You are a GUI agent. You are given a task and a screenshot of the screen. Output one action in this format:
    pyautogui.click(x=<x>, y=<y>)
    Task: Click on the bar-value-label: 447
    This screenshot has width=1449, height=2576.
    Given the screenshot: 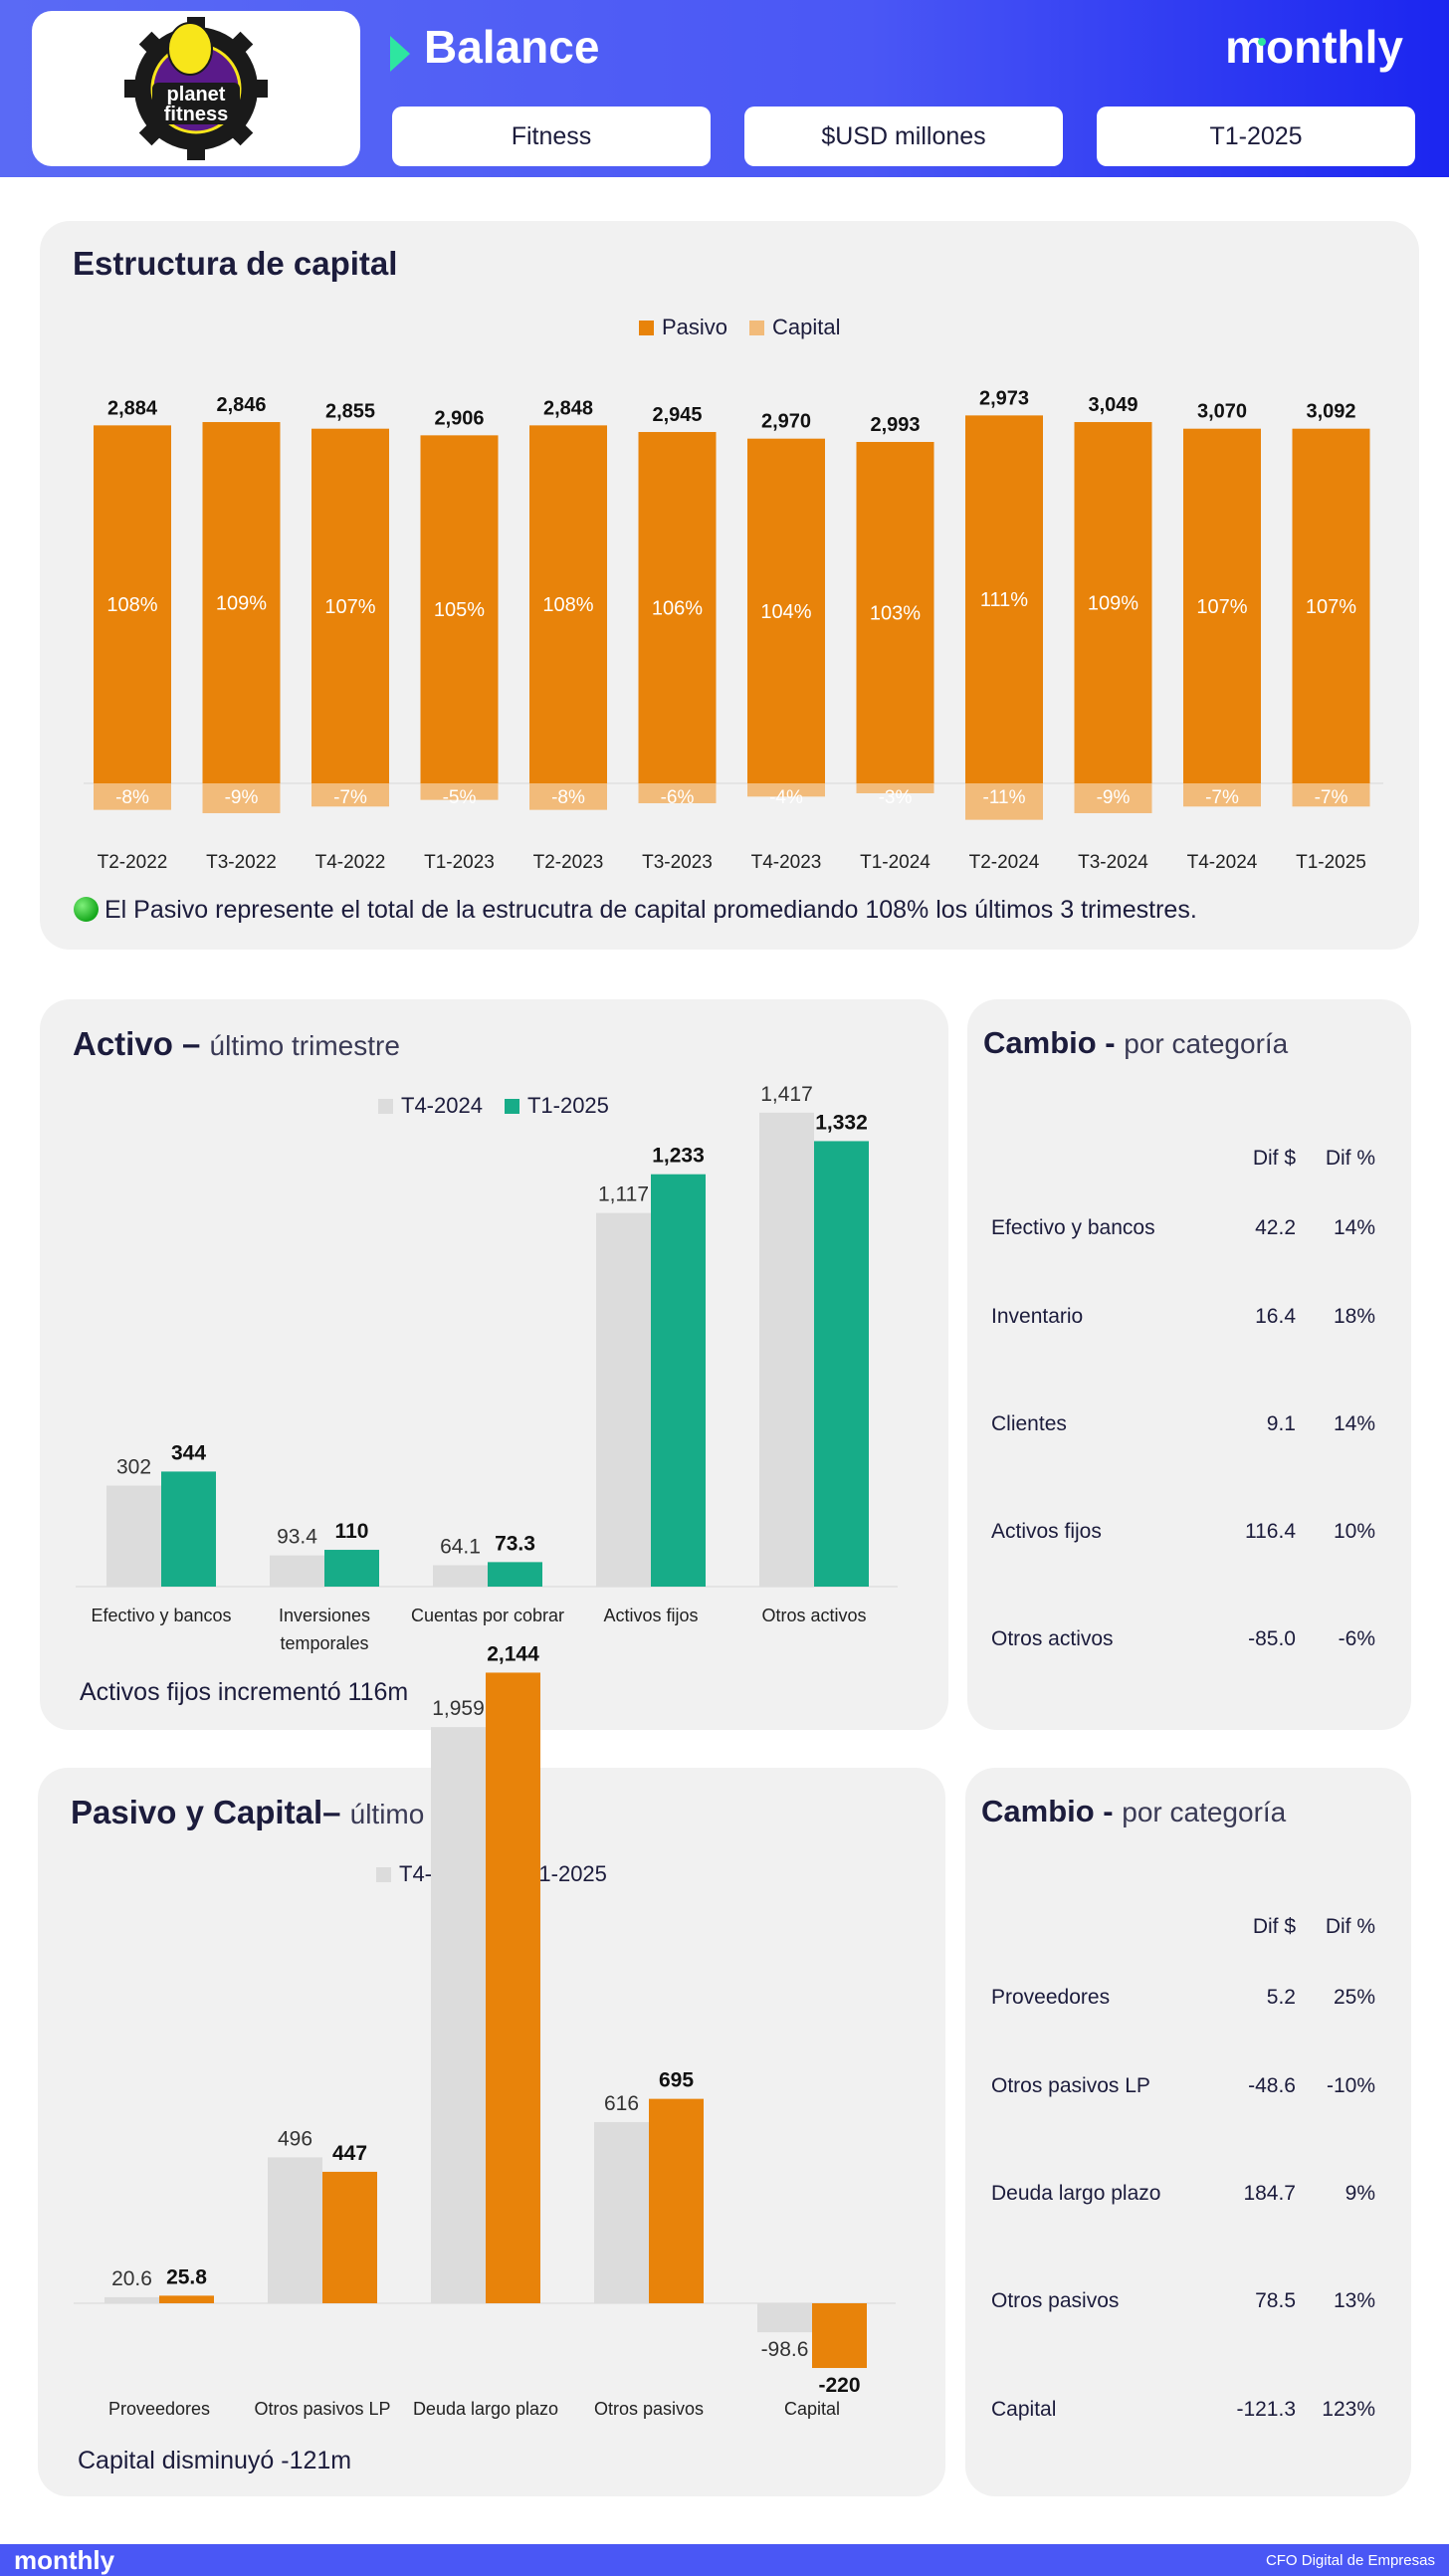 What is the action you would take?
    pyautogui.click(x=349, y=2153)
    